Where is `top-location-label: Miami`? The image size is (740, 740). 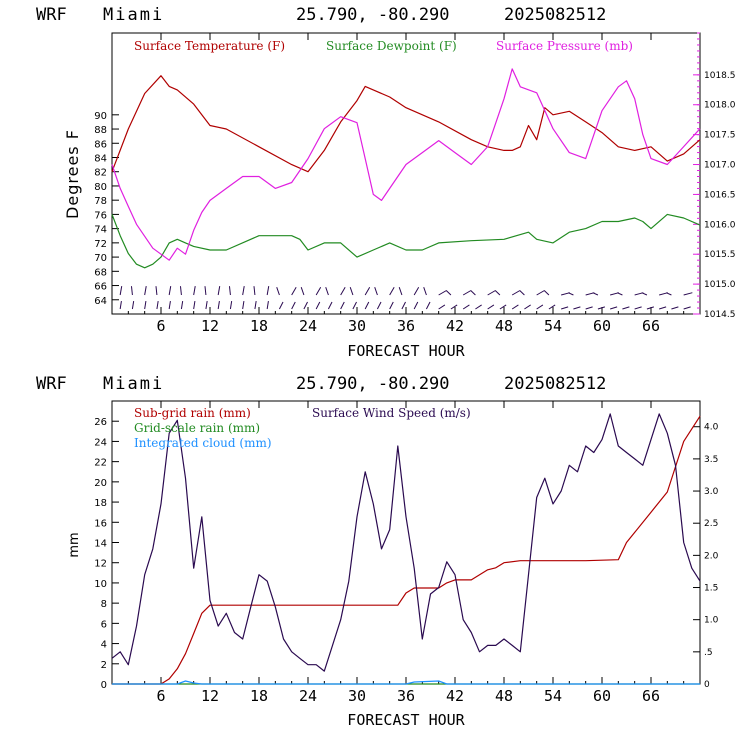
top-location-label: Miami is located at coordinates (133, 15).